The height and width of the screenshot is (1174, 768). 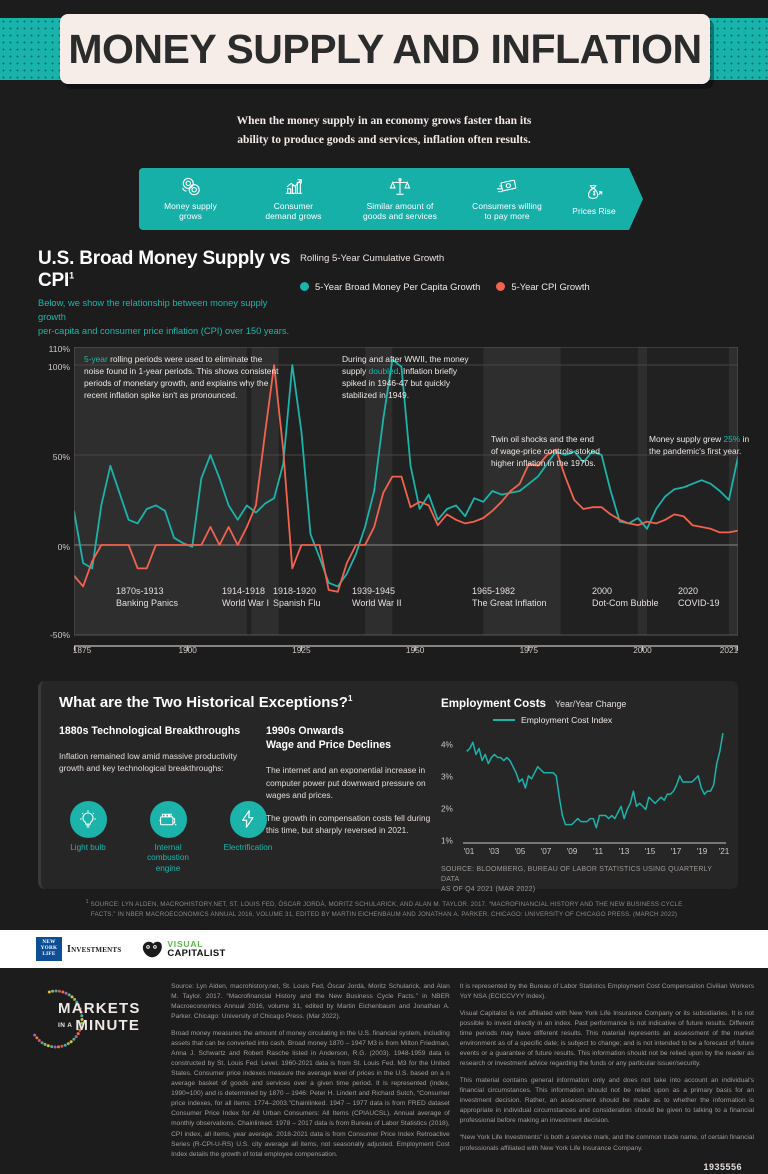 What do you see at coordinates (385, 49) in the screenshot?
I see `title-plate: MONEY SUPPLY AND INFLATION` at bounding box center [385, 49].